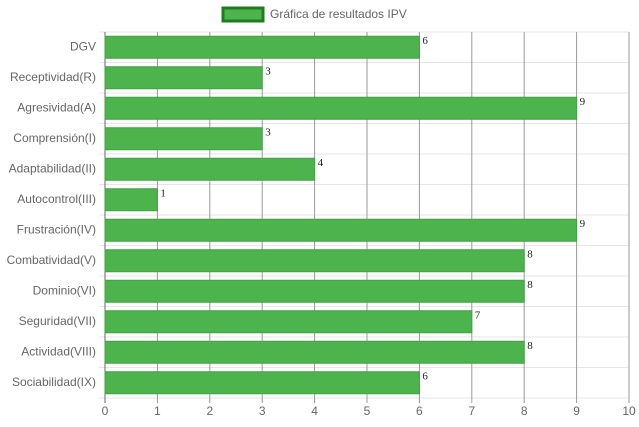 The height and width of the screenshot is (427, 639). Describe the element at coordinates (262, 411) in the screenshot. I see `x-tick-label: 3` at that location.